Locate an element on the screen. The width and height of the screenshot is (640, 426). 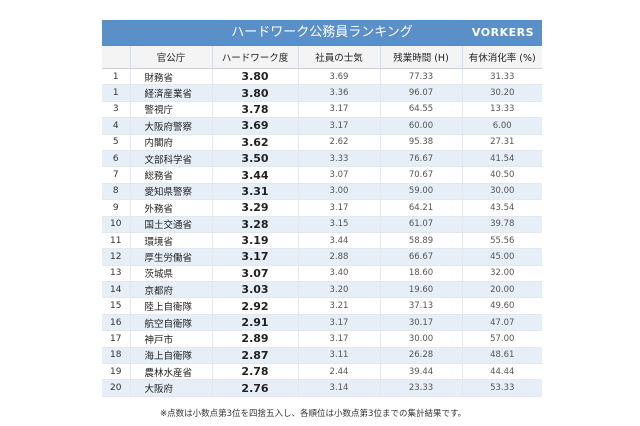
cell-score: 2.91 is located at coordinates (255, 323).